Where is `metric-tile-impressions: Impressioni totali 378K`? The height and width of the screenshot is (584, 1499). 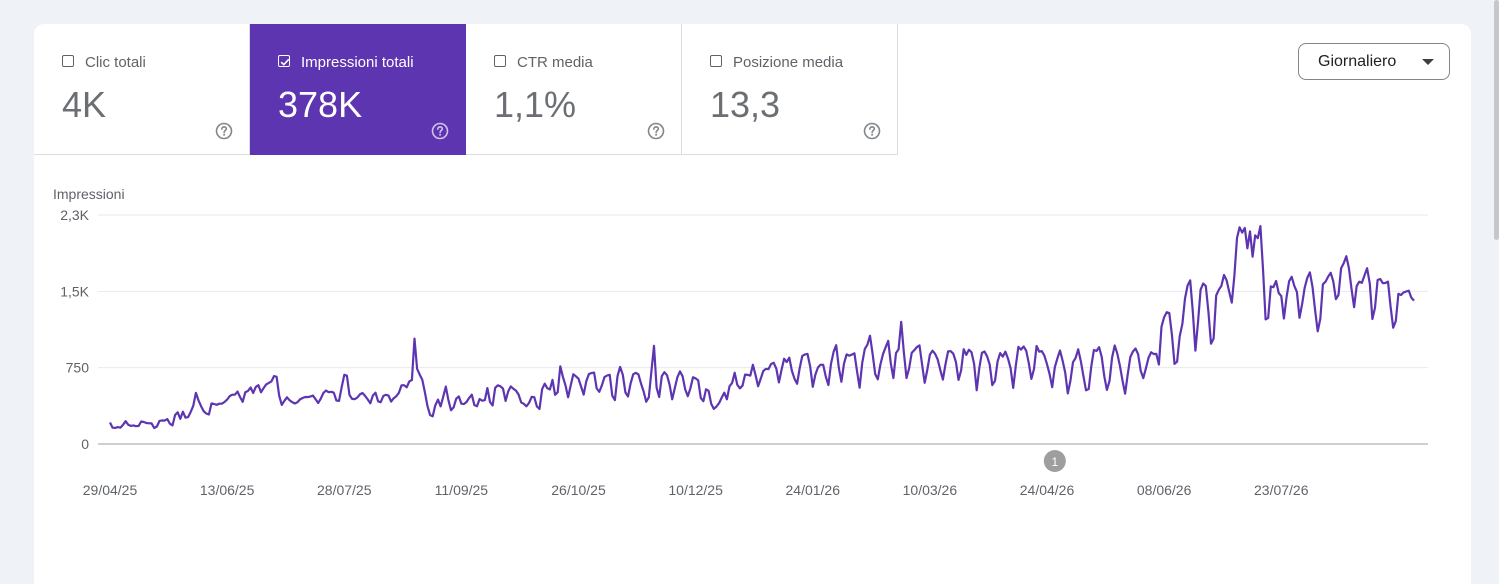
metric-tile-impressions: Impressioni totali 378K is located at coordinates (358, 89).